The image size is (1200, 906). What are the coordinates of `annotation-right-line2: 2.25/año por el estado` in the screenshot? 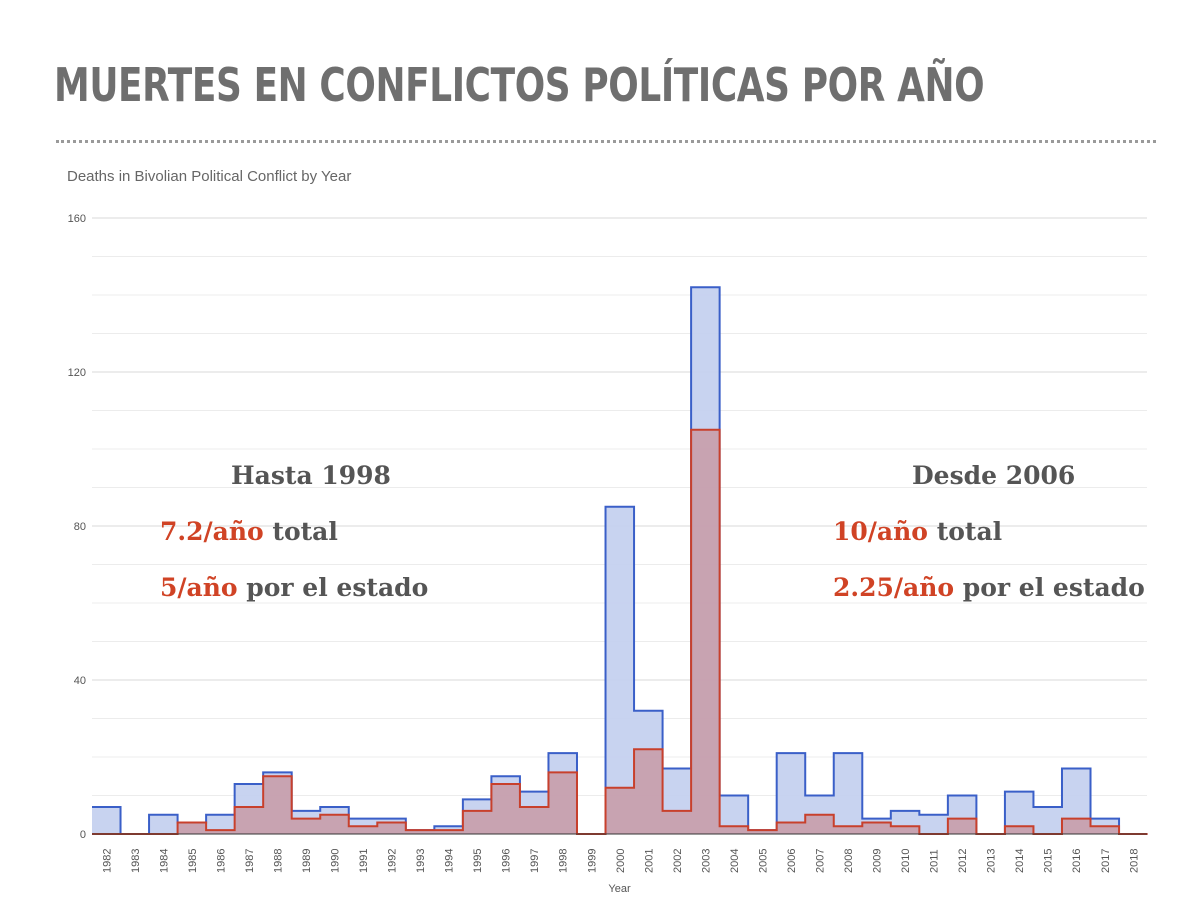 It's located at (989, 587).